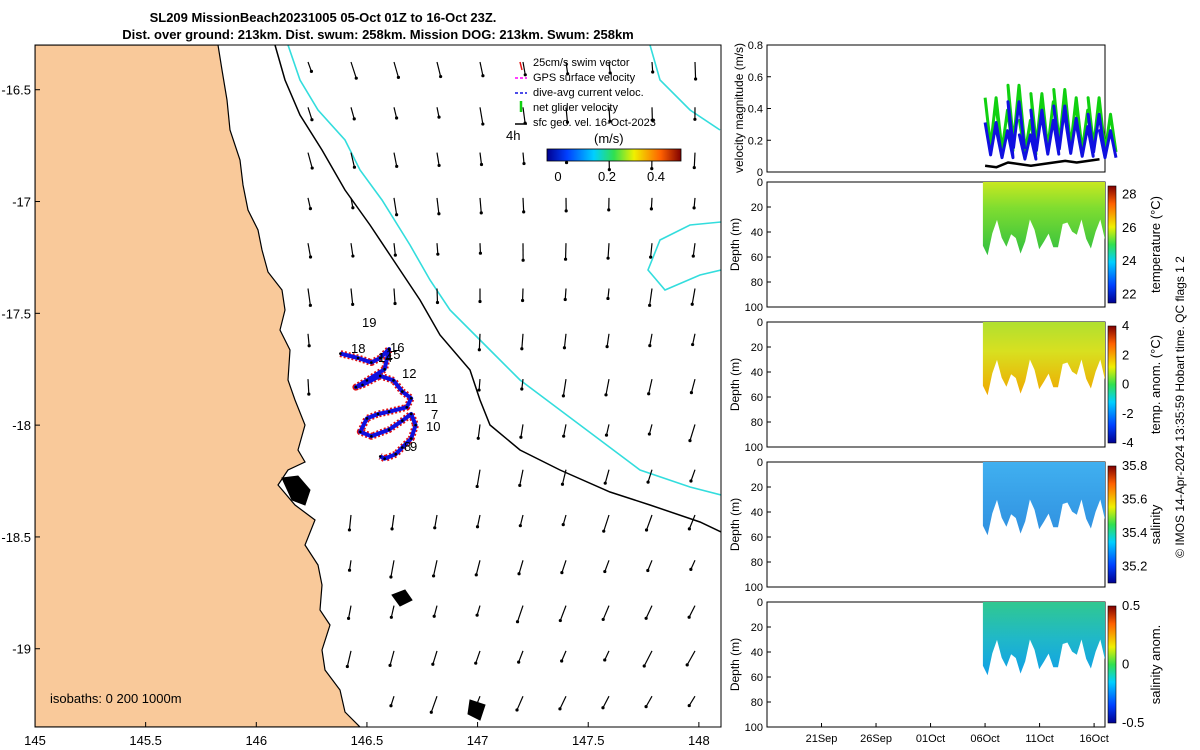  Describe the element at coordinates (984, 739) in the screenshot. I see `date-tick-label: 06Oct` at that location.